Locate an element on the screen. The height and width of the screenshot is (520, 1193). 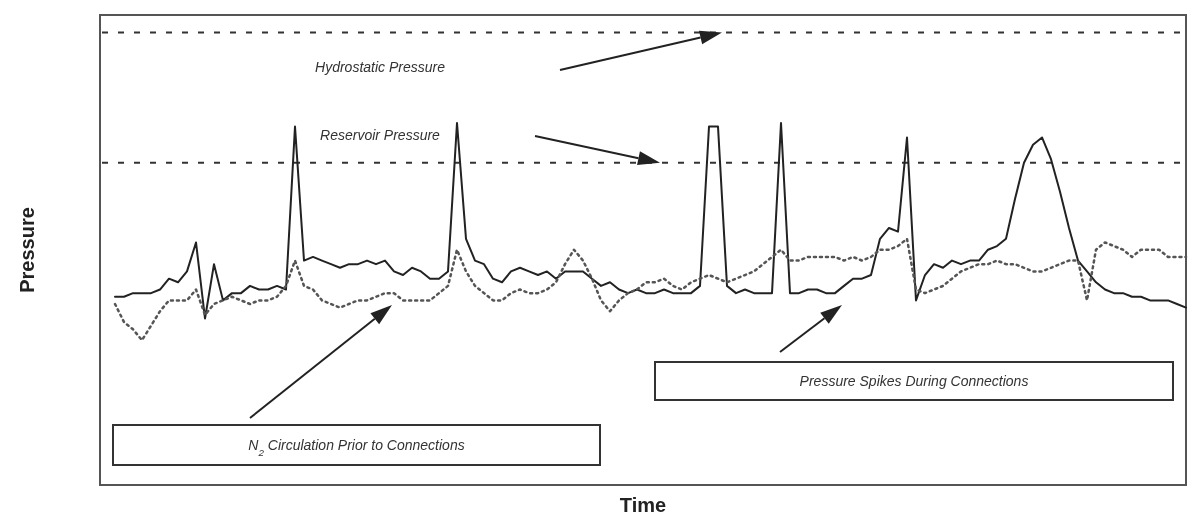
x-axis-title: Time is located at coordinates (643, 505).